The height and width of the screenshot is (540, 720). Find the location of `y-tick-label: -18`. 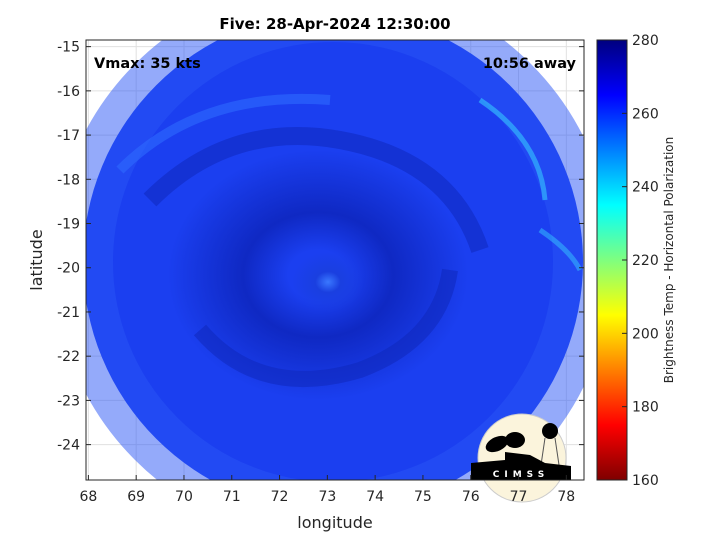

y-tick-label: -18 is located at coordinates (68, 180).